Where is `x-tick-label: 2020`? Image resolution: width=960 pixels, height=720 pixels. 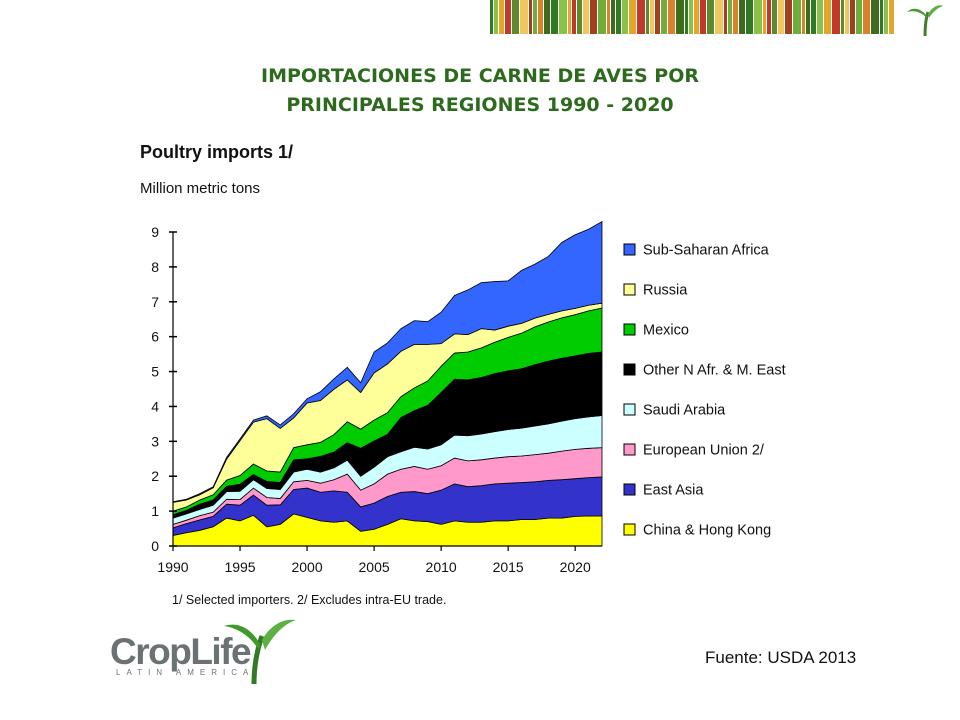 x-tick-label: 2020 is located at coordinates (575, 567).